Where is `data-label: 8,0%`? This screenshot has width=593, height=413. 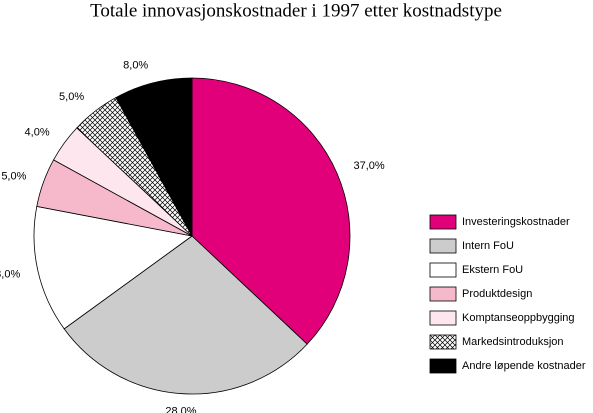 data-label: 8,0% is located at coordinates (135, 65).